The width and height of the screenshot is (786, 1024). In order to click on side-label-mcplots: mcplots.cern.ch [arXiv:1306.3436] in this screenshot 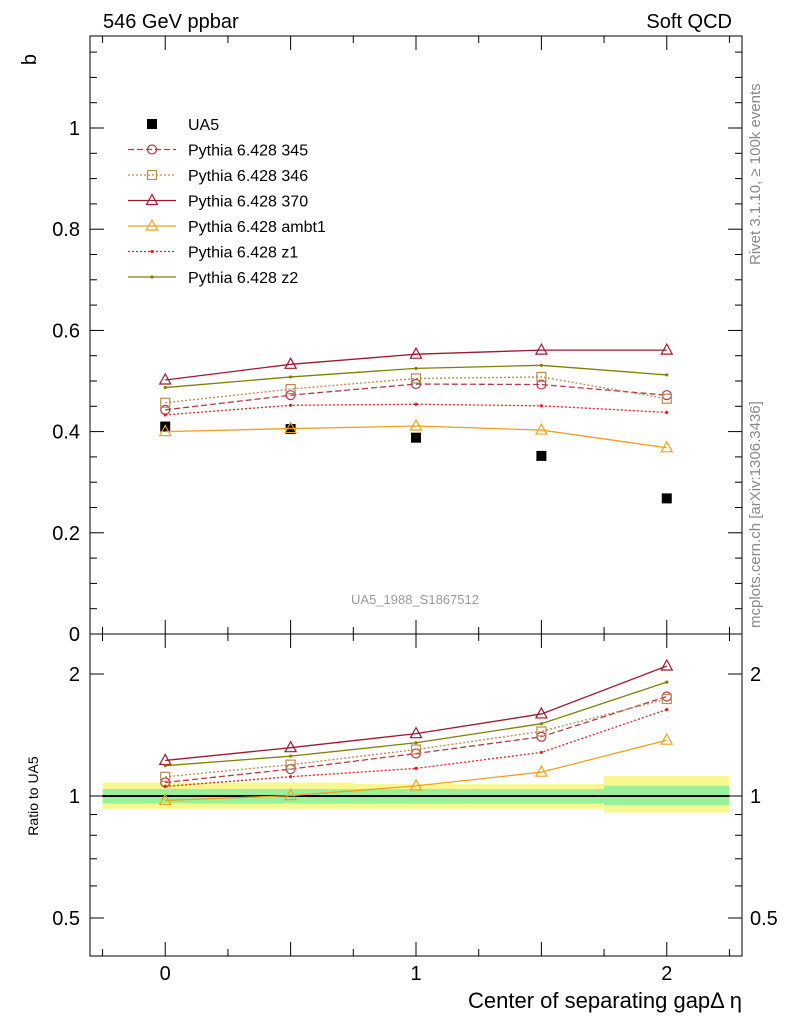, I will do `click(755, 514)`.